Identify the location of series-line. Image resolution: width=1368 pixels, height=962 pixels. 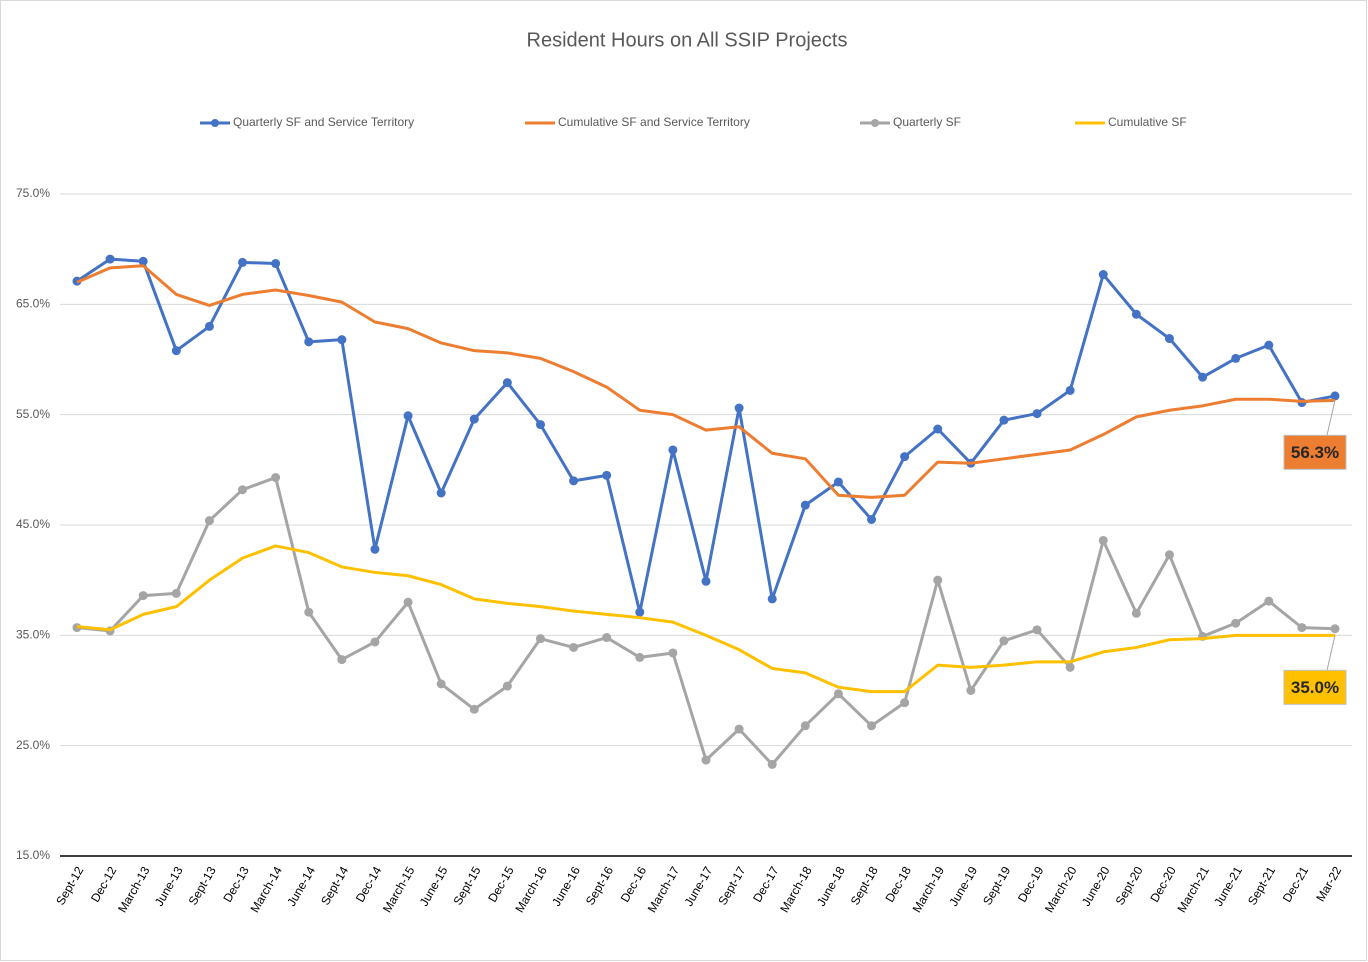
(705, 619).